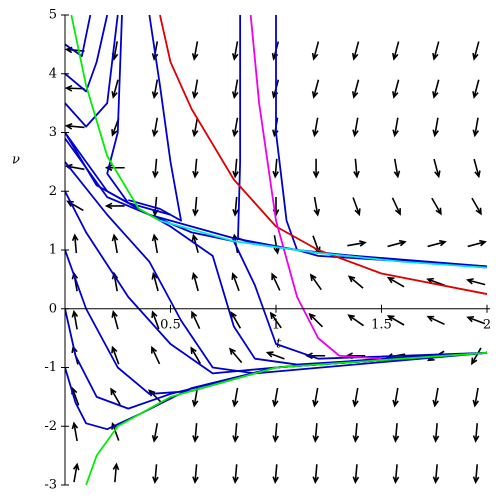 The height and width of the screenshot is (500, 500). What do you see at coordinates (170, 324) in the screenshot?
I see `x-tick-label: 0.5` at bounding box center [170, 324].